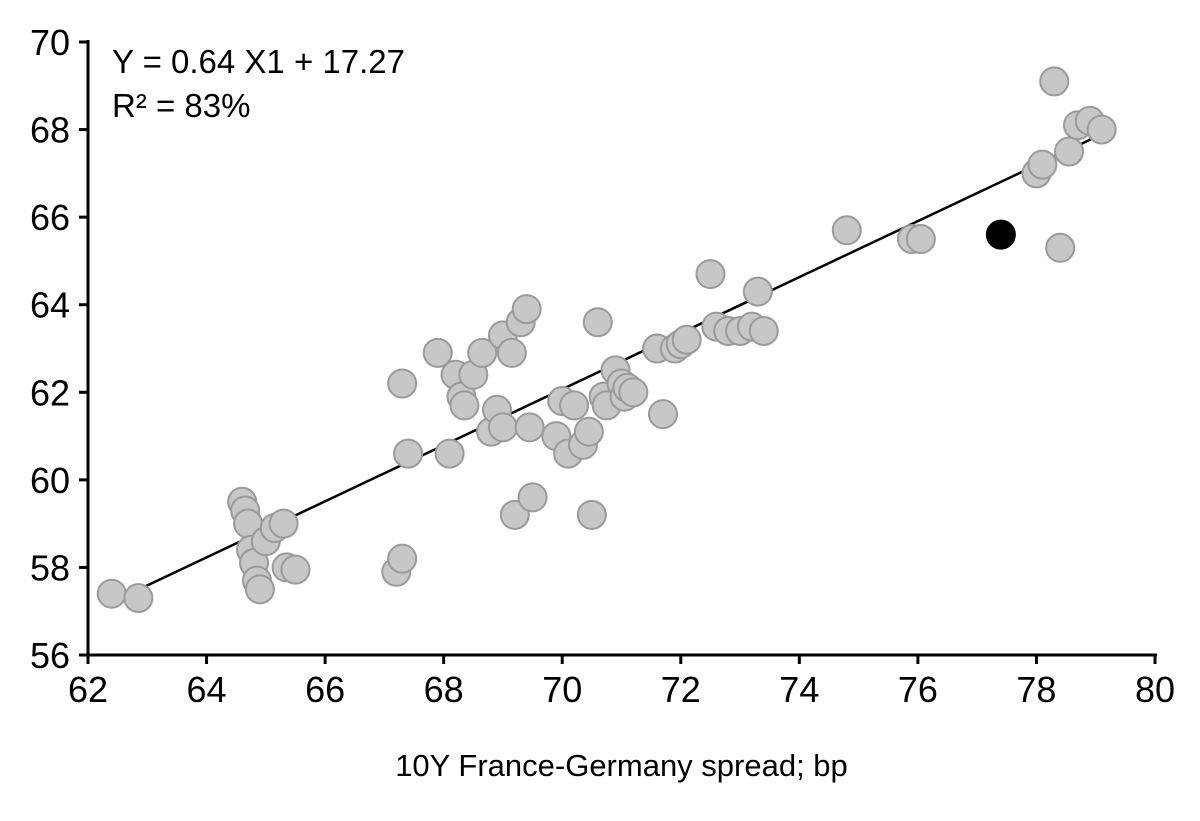  What do you see at coordinates (50, 130) in the screenshot?
I see `y-tick-label: 68` at bounding box center [50, 130].